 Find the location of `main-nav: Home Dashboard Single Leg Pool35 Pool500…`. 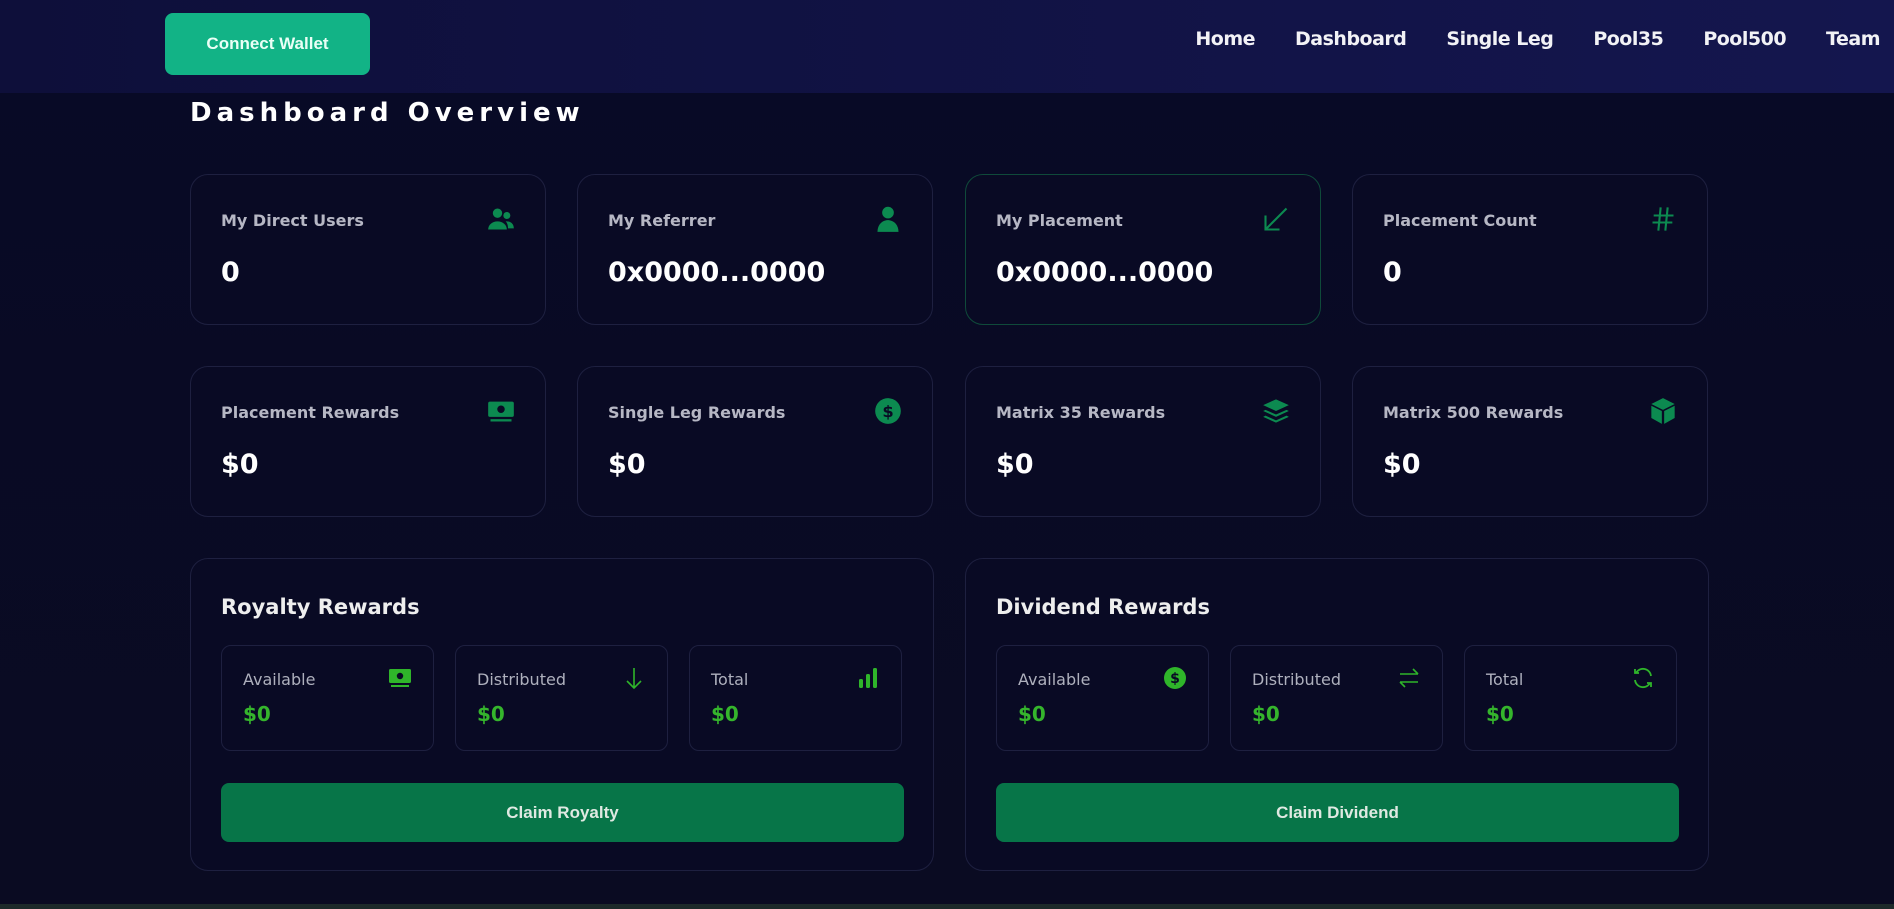

main-nav: Home Dashboard Single Leg Pool35 Pool500… is located at coordinates (1537, 39).